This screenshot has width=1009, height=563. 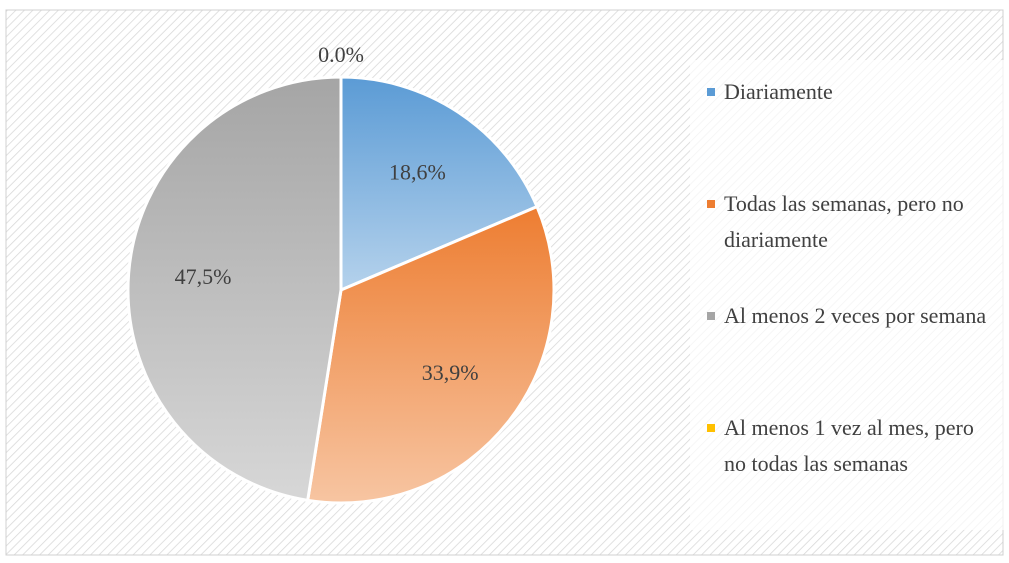 I want to click on value-label: 33,9%, so click(x=450, y=372).